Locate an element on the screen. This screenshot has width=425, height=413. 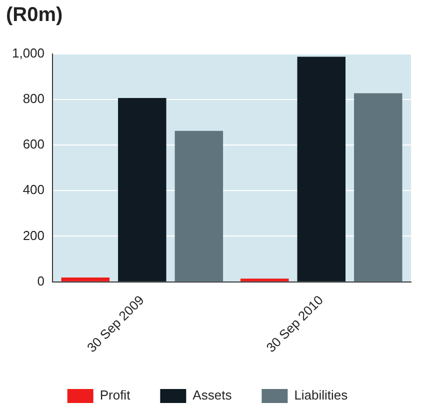
legend-label: Assets is located at coordinates (212, 395).